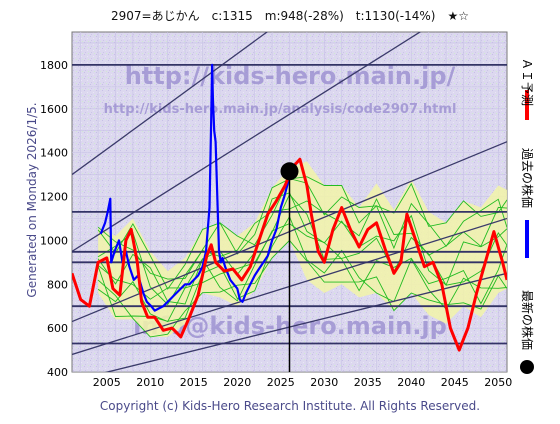  What do you see at coordinates (290, 76) in the screenshot?
I see `watermark-url: http://kids-hero.main.jp/` at bounding box center [290, 76].